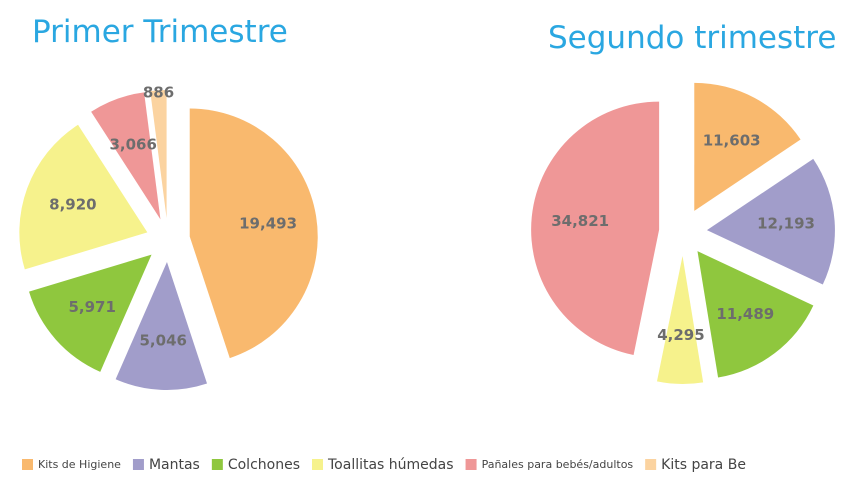 Image resolution: width=855 pixels, height=478 pixels. Describe the element at coordinates (703, 465) in the screenshot. I see `legend-label: Kits para Be` at that location.